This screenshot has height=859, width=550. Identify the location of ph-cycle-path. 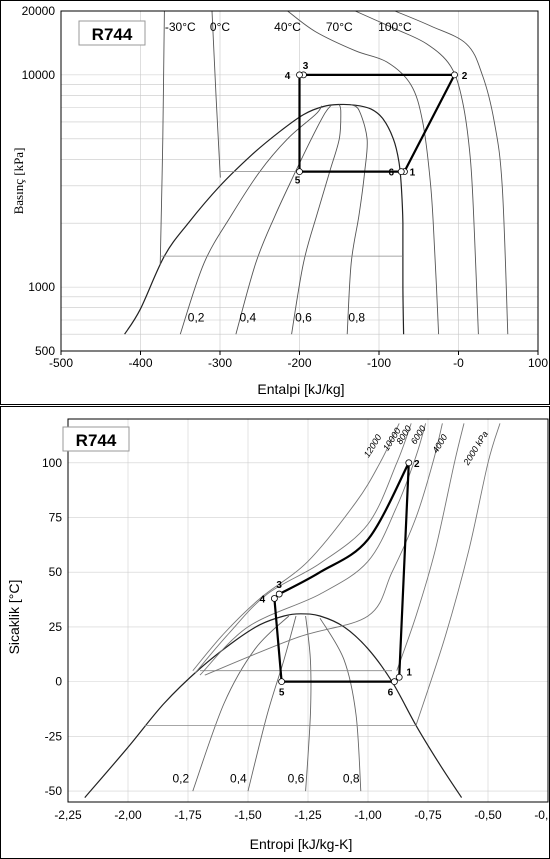
(377, 123).